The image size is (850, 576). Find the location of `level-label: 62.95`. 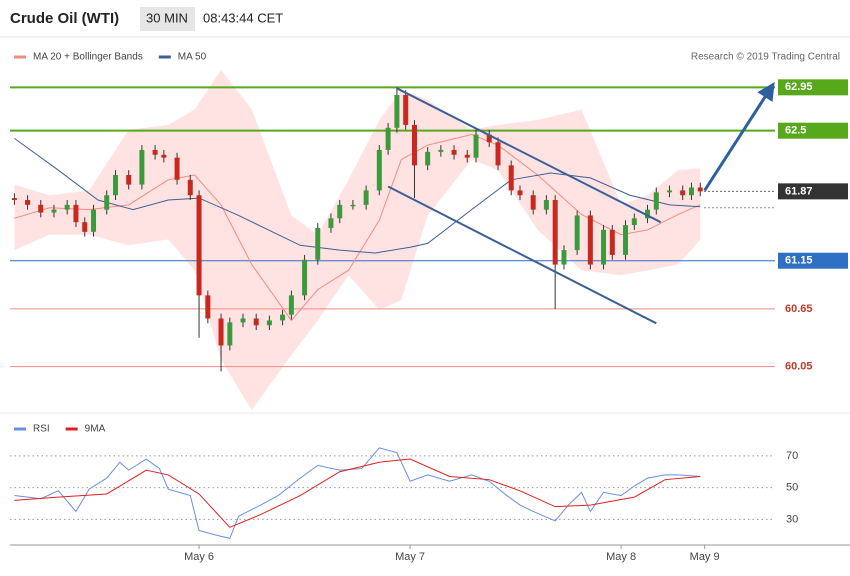

level-label: 62.95 is located at coordinates (799, 87).